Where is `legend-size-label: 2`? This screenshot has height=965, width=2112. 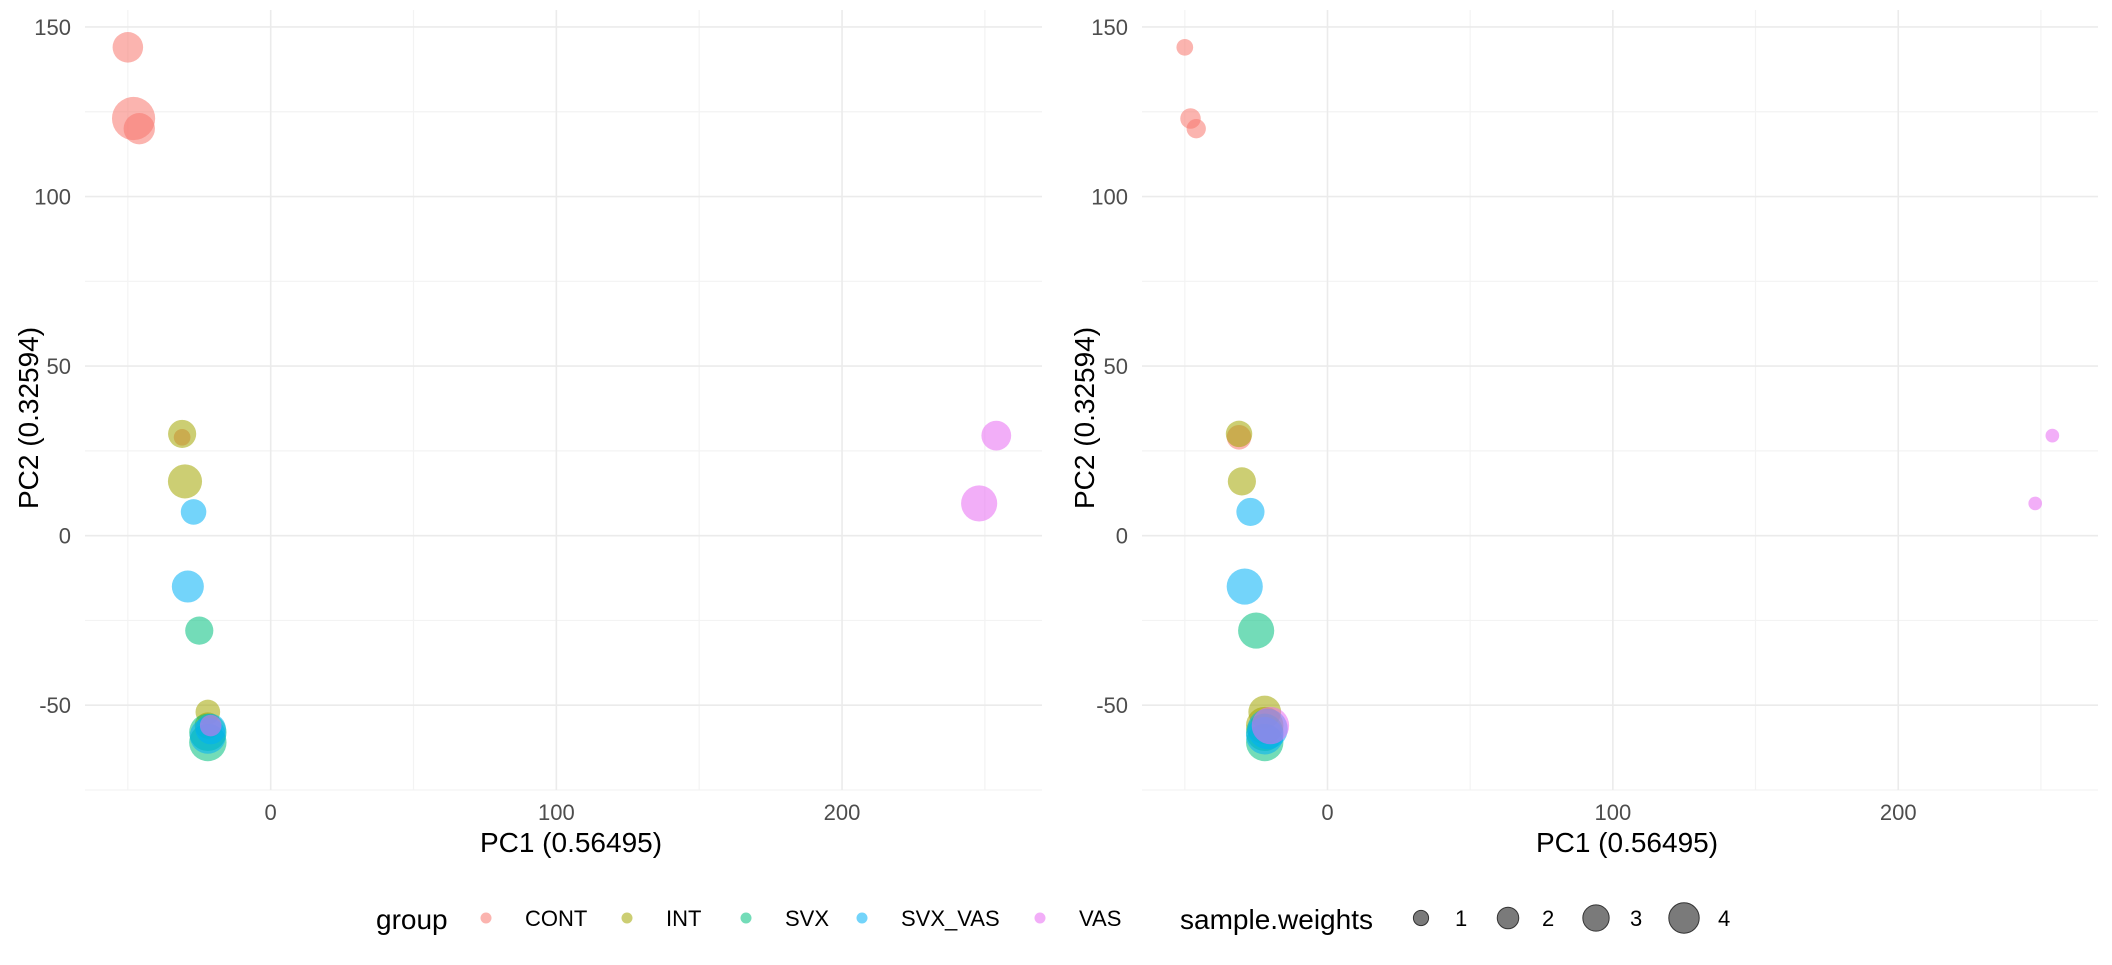
legend-size-label: 2 is located at coordinates (1548, 918).